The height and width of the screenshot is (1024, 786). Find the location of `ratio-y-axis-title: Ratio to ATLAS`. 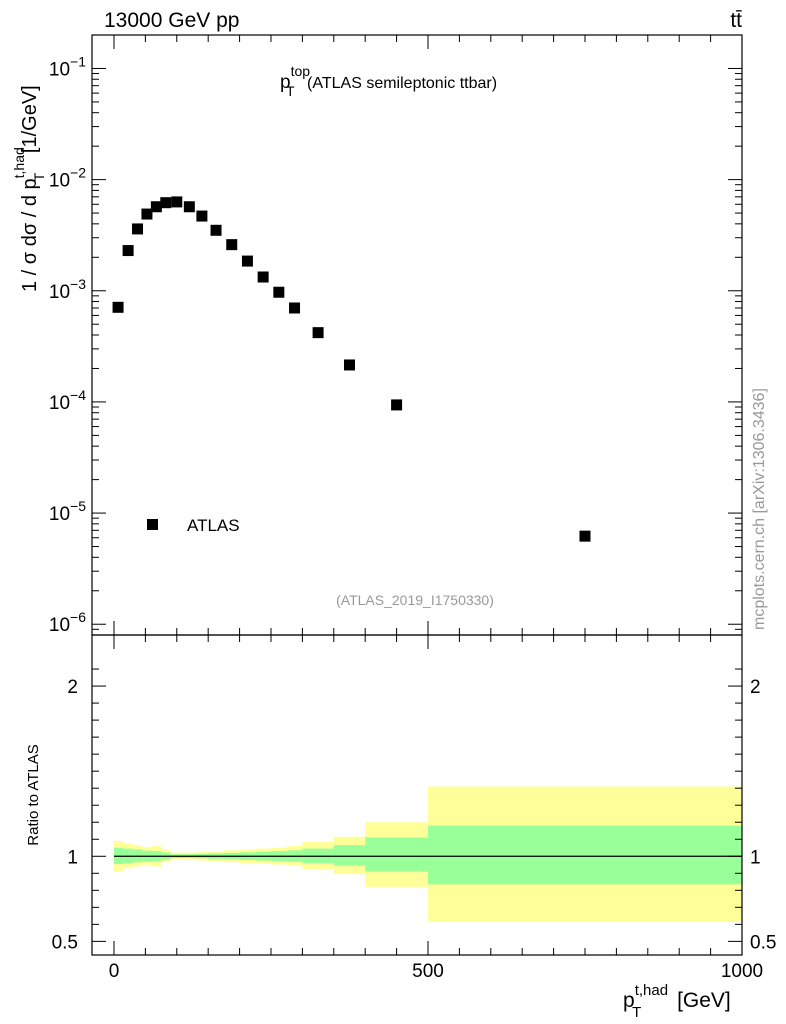

ratio-y-axis-title: Ratio to ATLAS is located at coordinates (33, 794).